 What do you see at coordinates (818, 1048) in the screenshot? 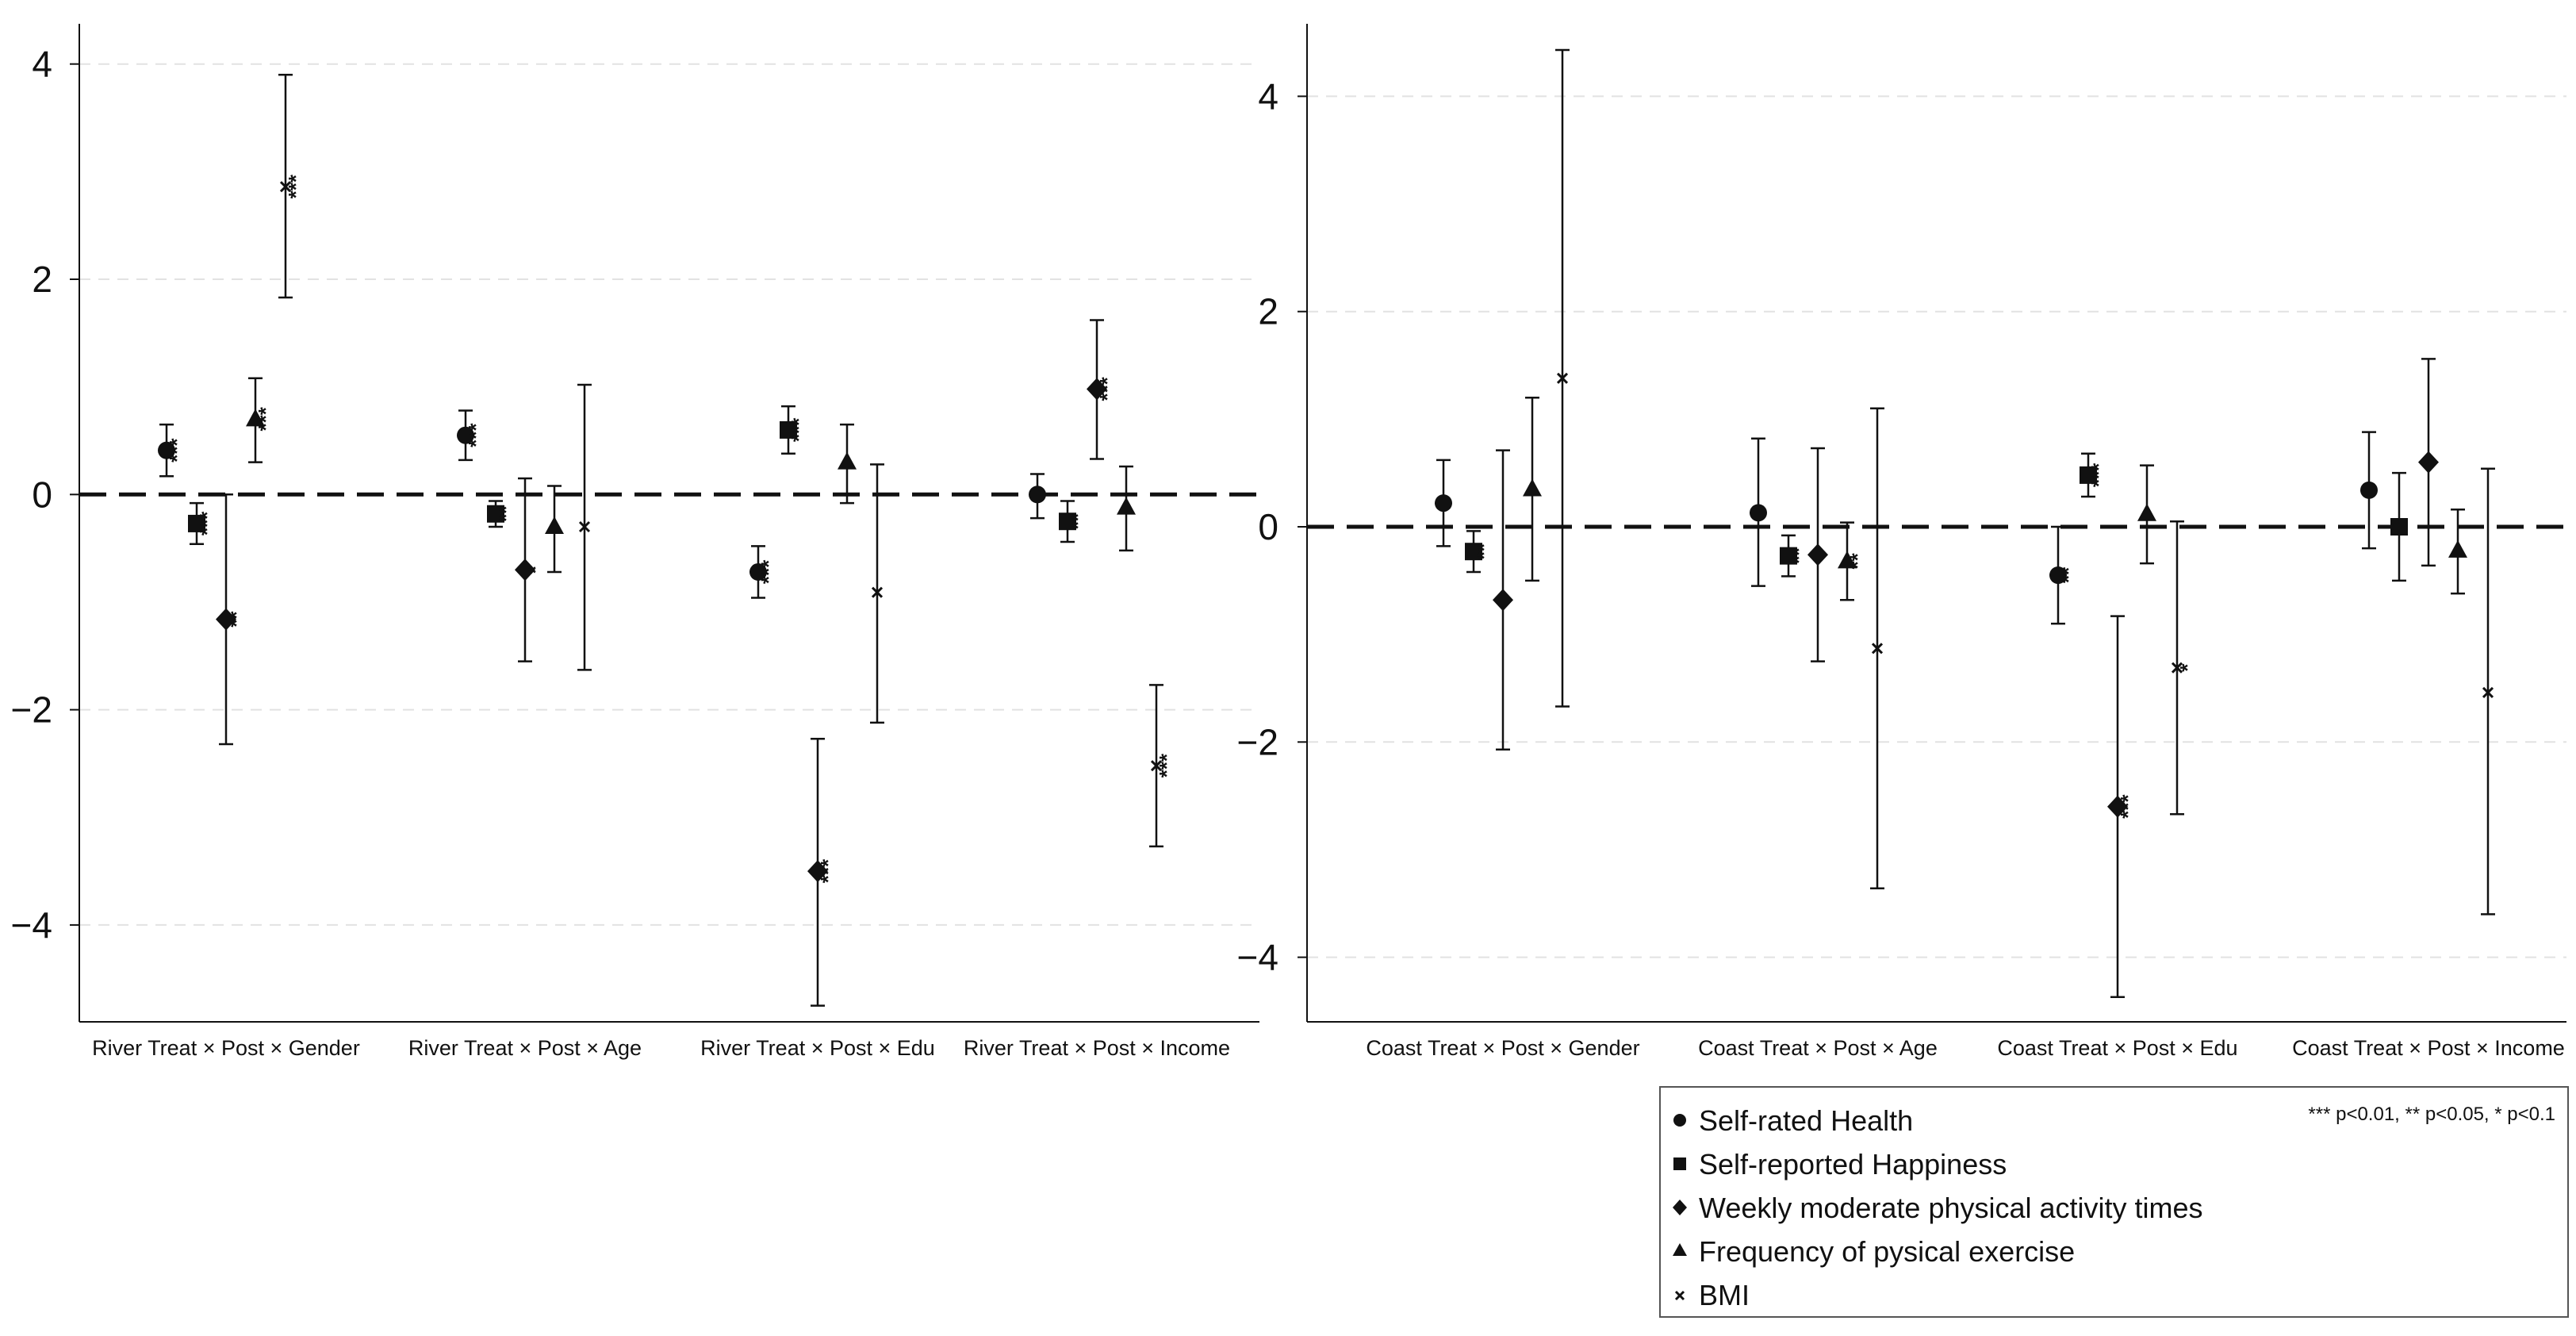
I see `x-category-label: River Treat × Post × Edu` at bounding box center [818, 1048].